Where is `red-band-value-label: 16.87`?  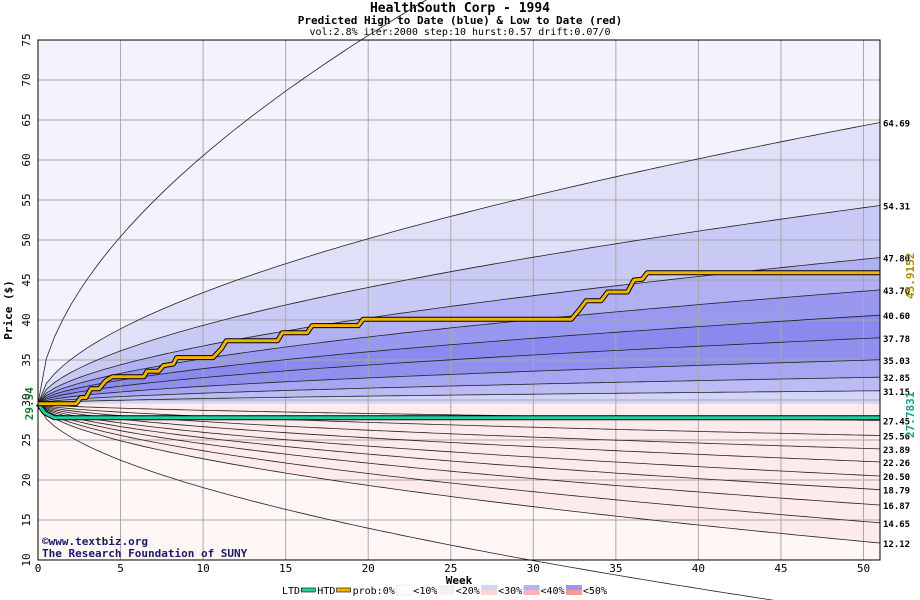
red-band-value-label: 16.87 is located at coordinates (896, 507).